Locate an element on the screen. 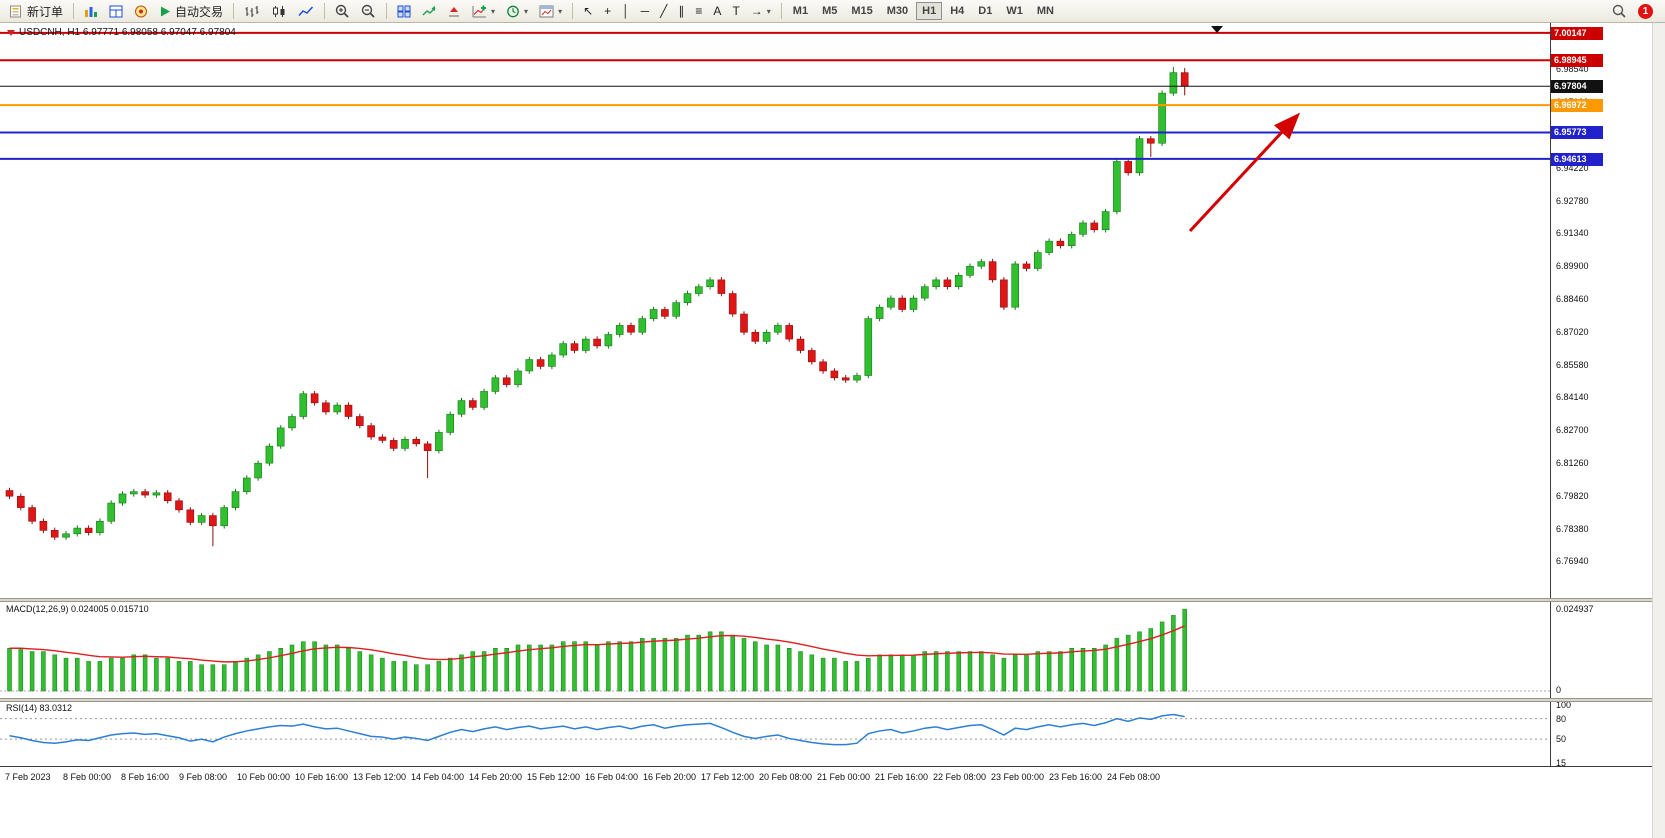 The image size is (1665, 838). indicators-button: ▾ is located at coordinates (483, 11).